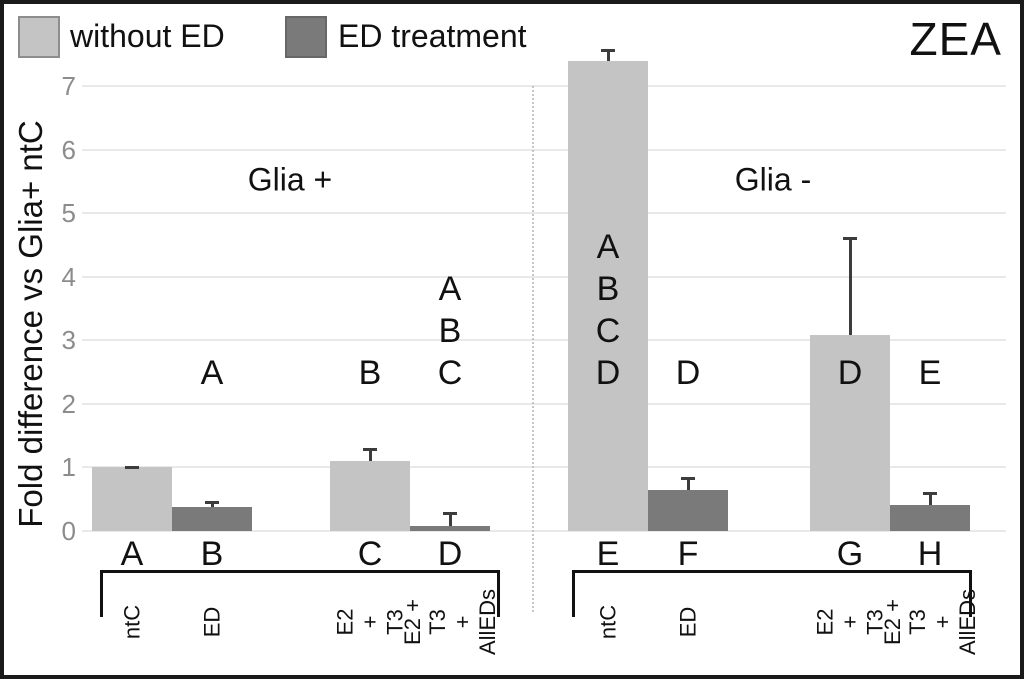 The width and height of the screenshot is (1024, 679). I want to click on y-tick-label-5: 5, so click(68, 213).